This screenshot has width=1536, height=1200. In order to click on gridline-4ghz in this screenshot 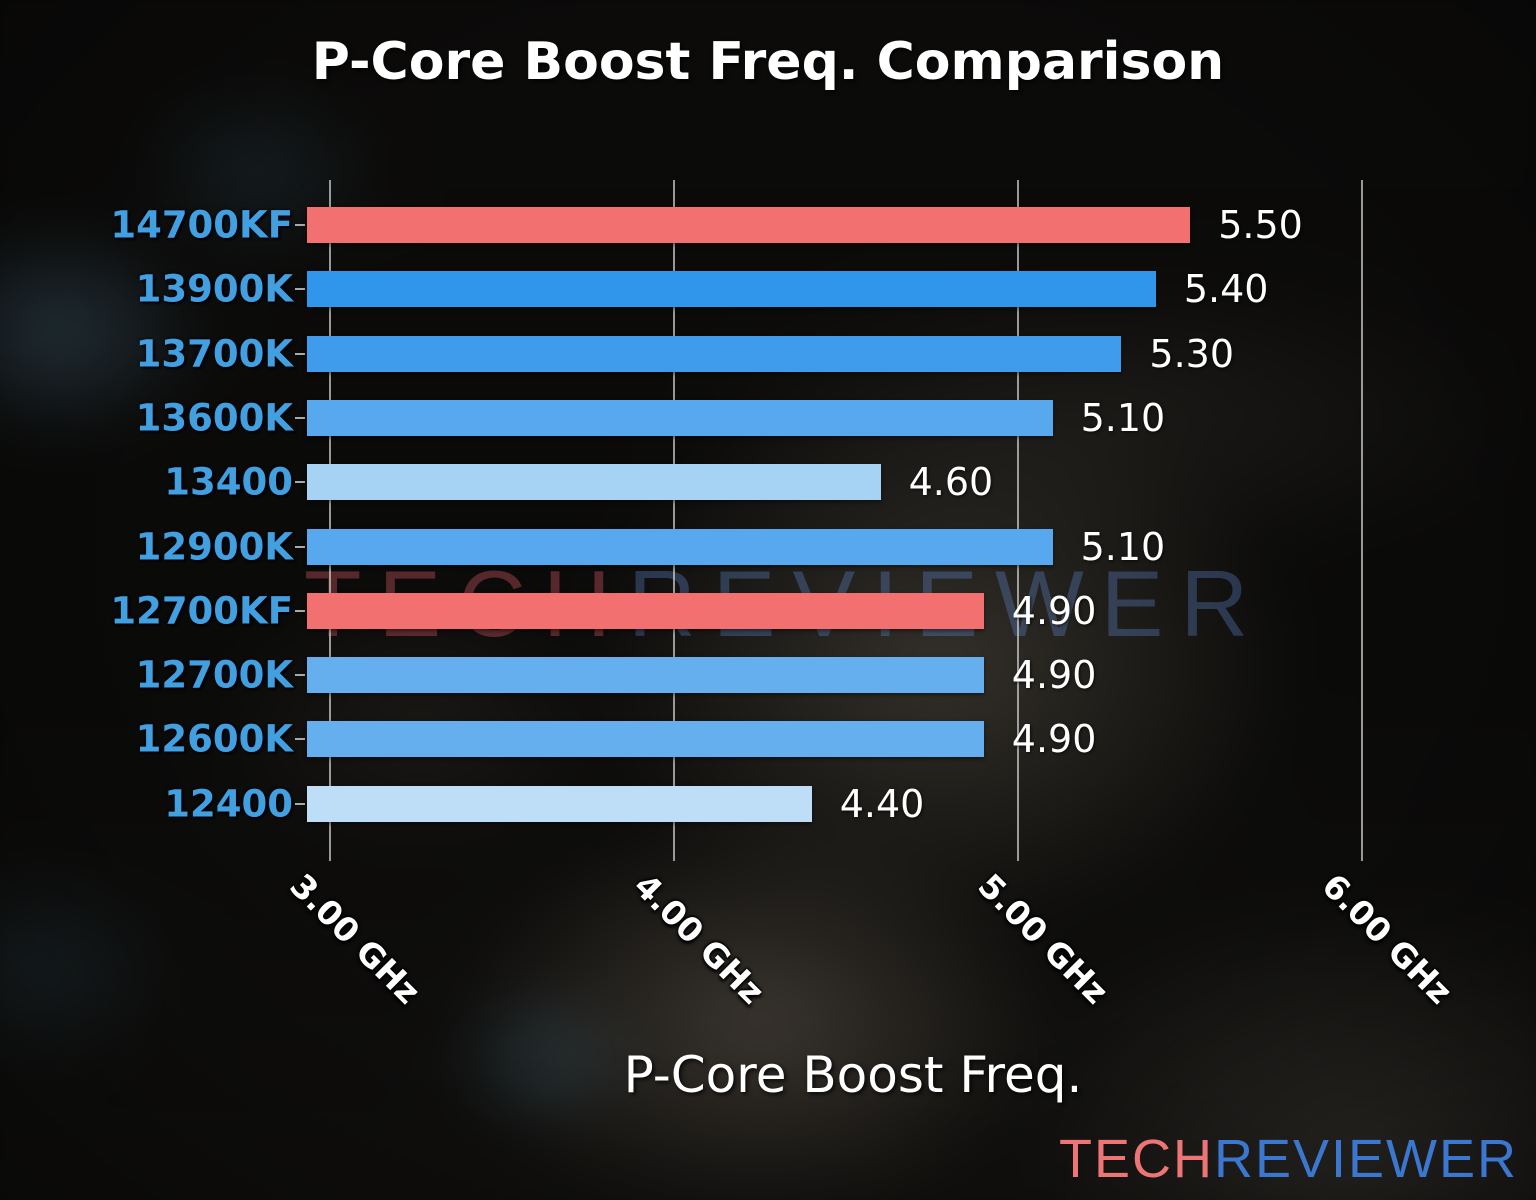, I will do `click(674, 520)`.